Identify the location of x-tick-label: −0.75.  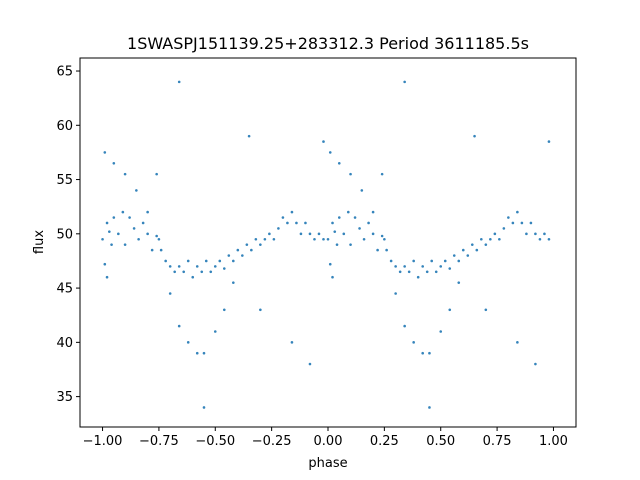
(159, 441).